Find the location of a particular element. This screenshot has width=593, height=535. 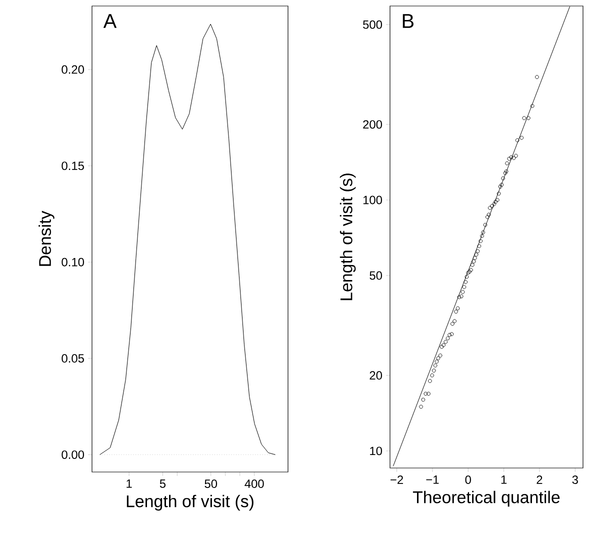

x-tick-label: 400 is located at coordinates (254, 484).